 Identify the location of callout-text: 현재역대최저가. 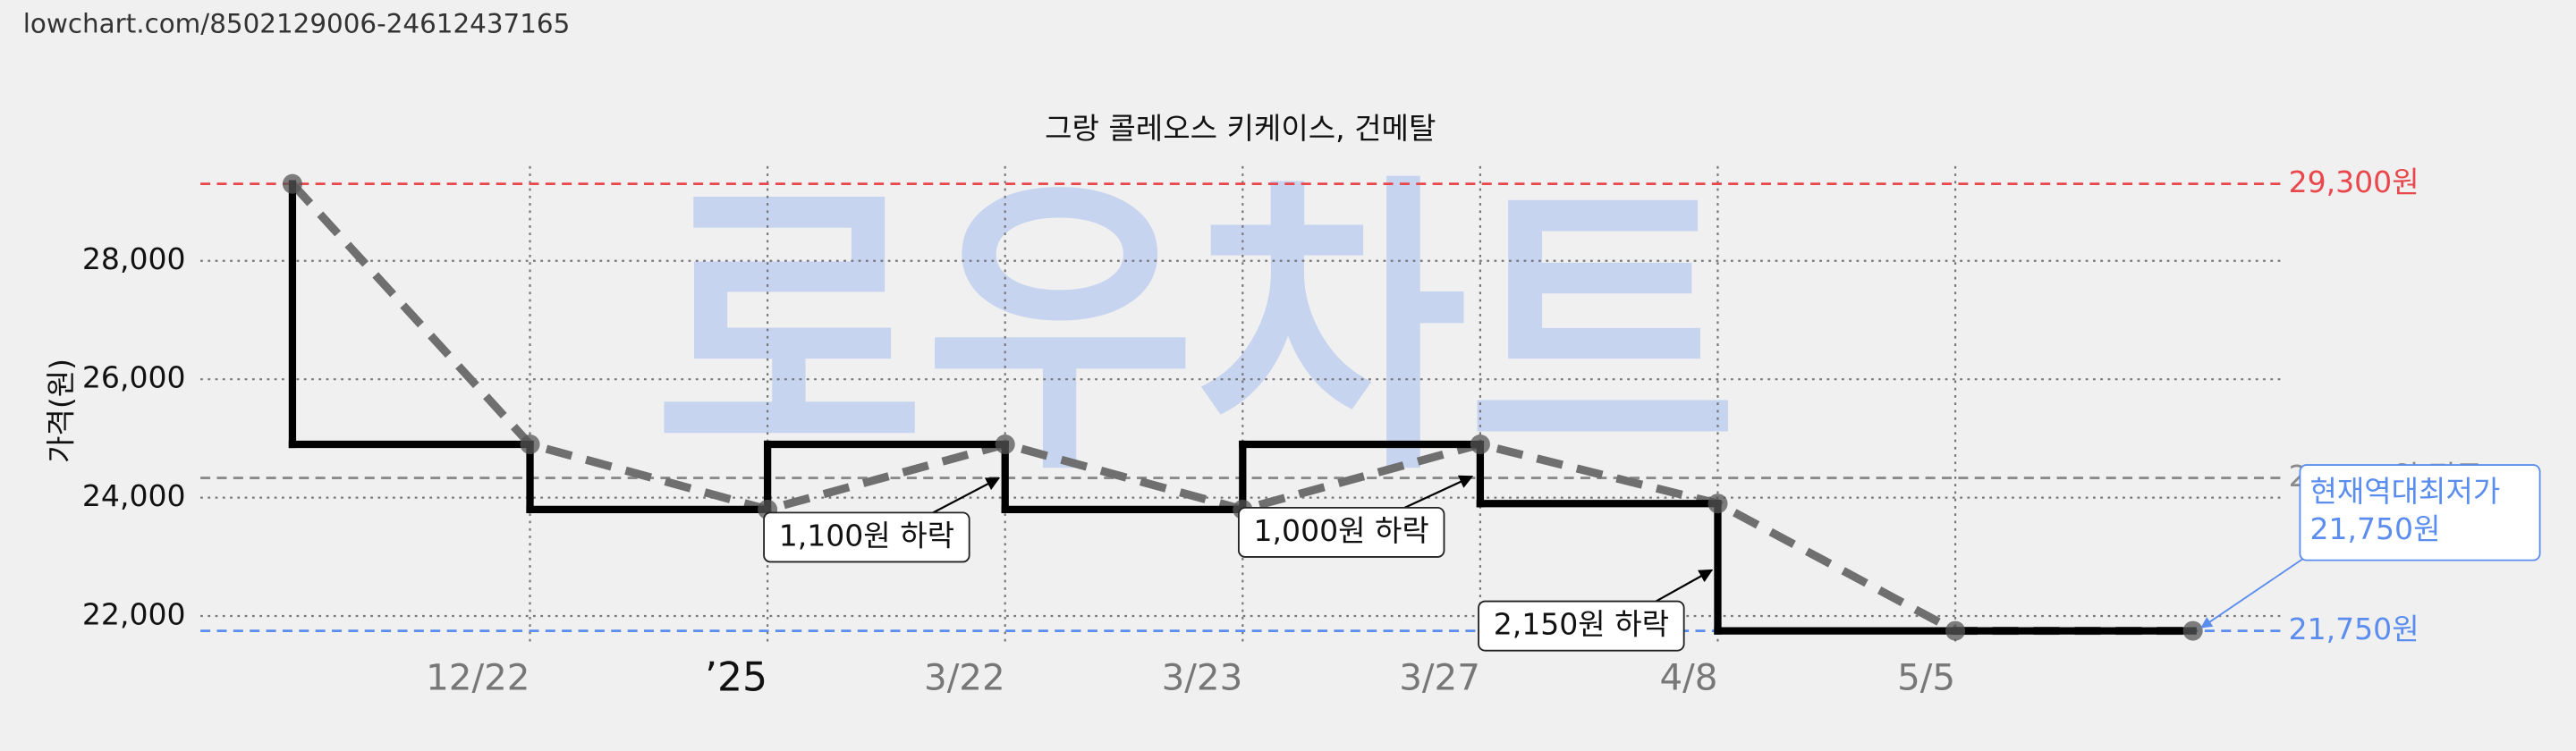
(2404, 491).